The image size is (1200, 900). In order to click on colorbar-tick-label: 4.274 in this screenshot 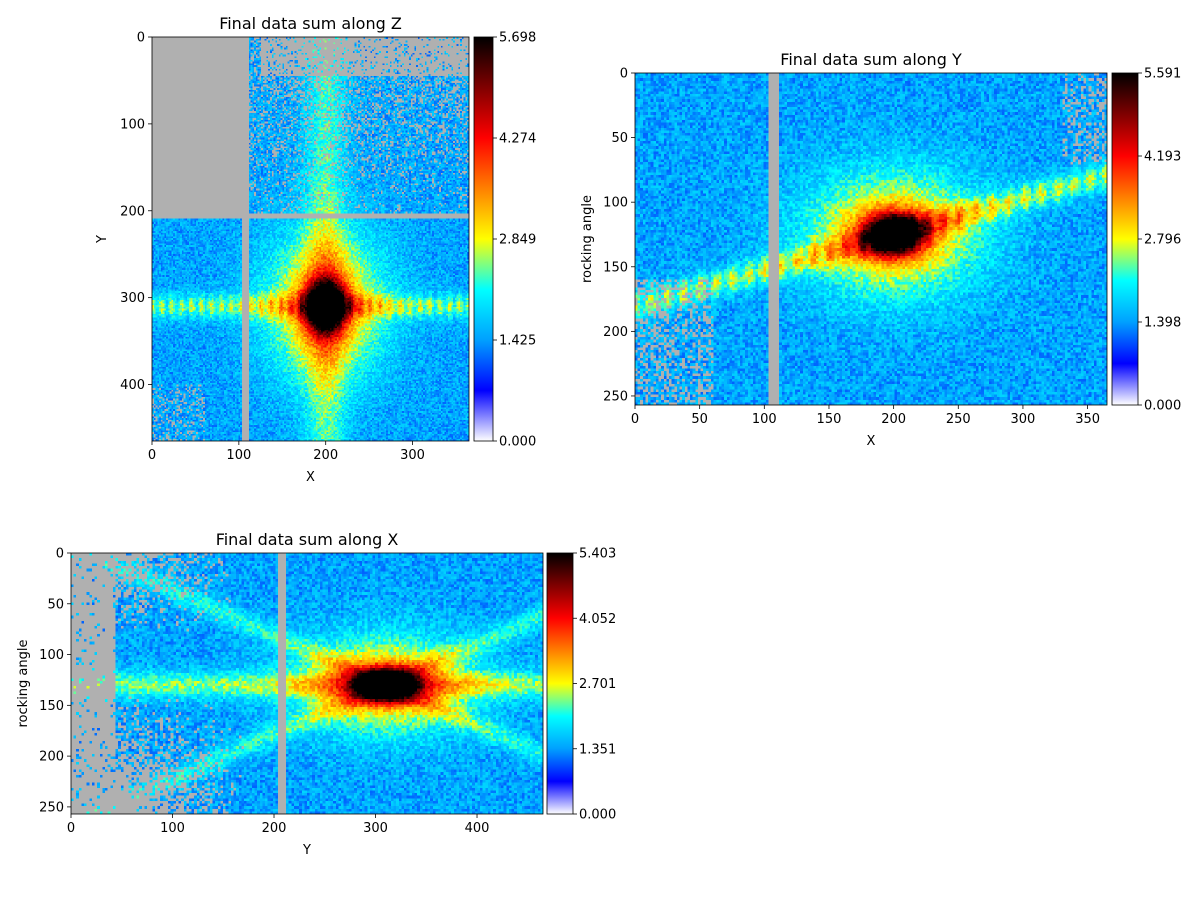, I will do `click(517, 139)`.